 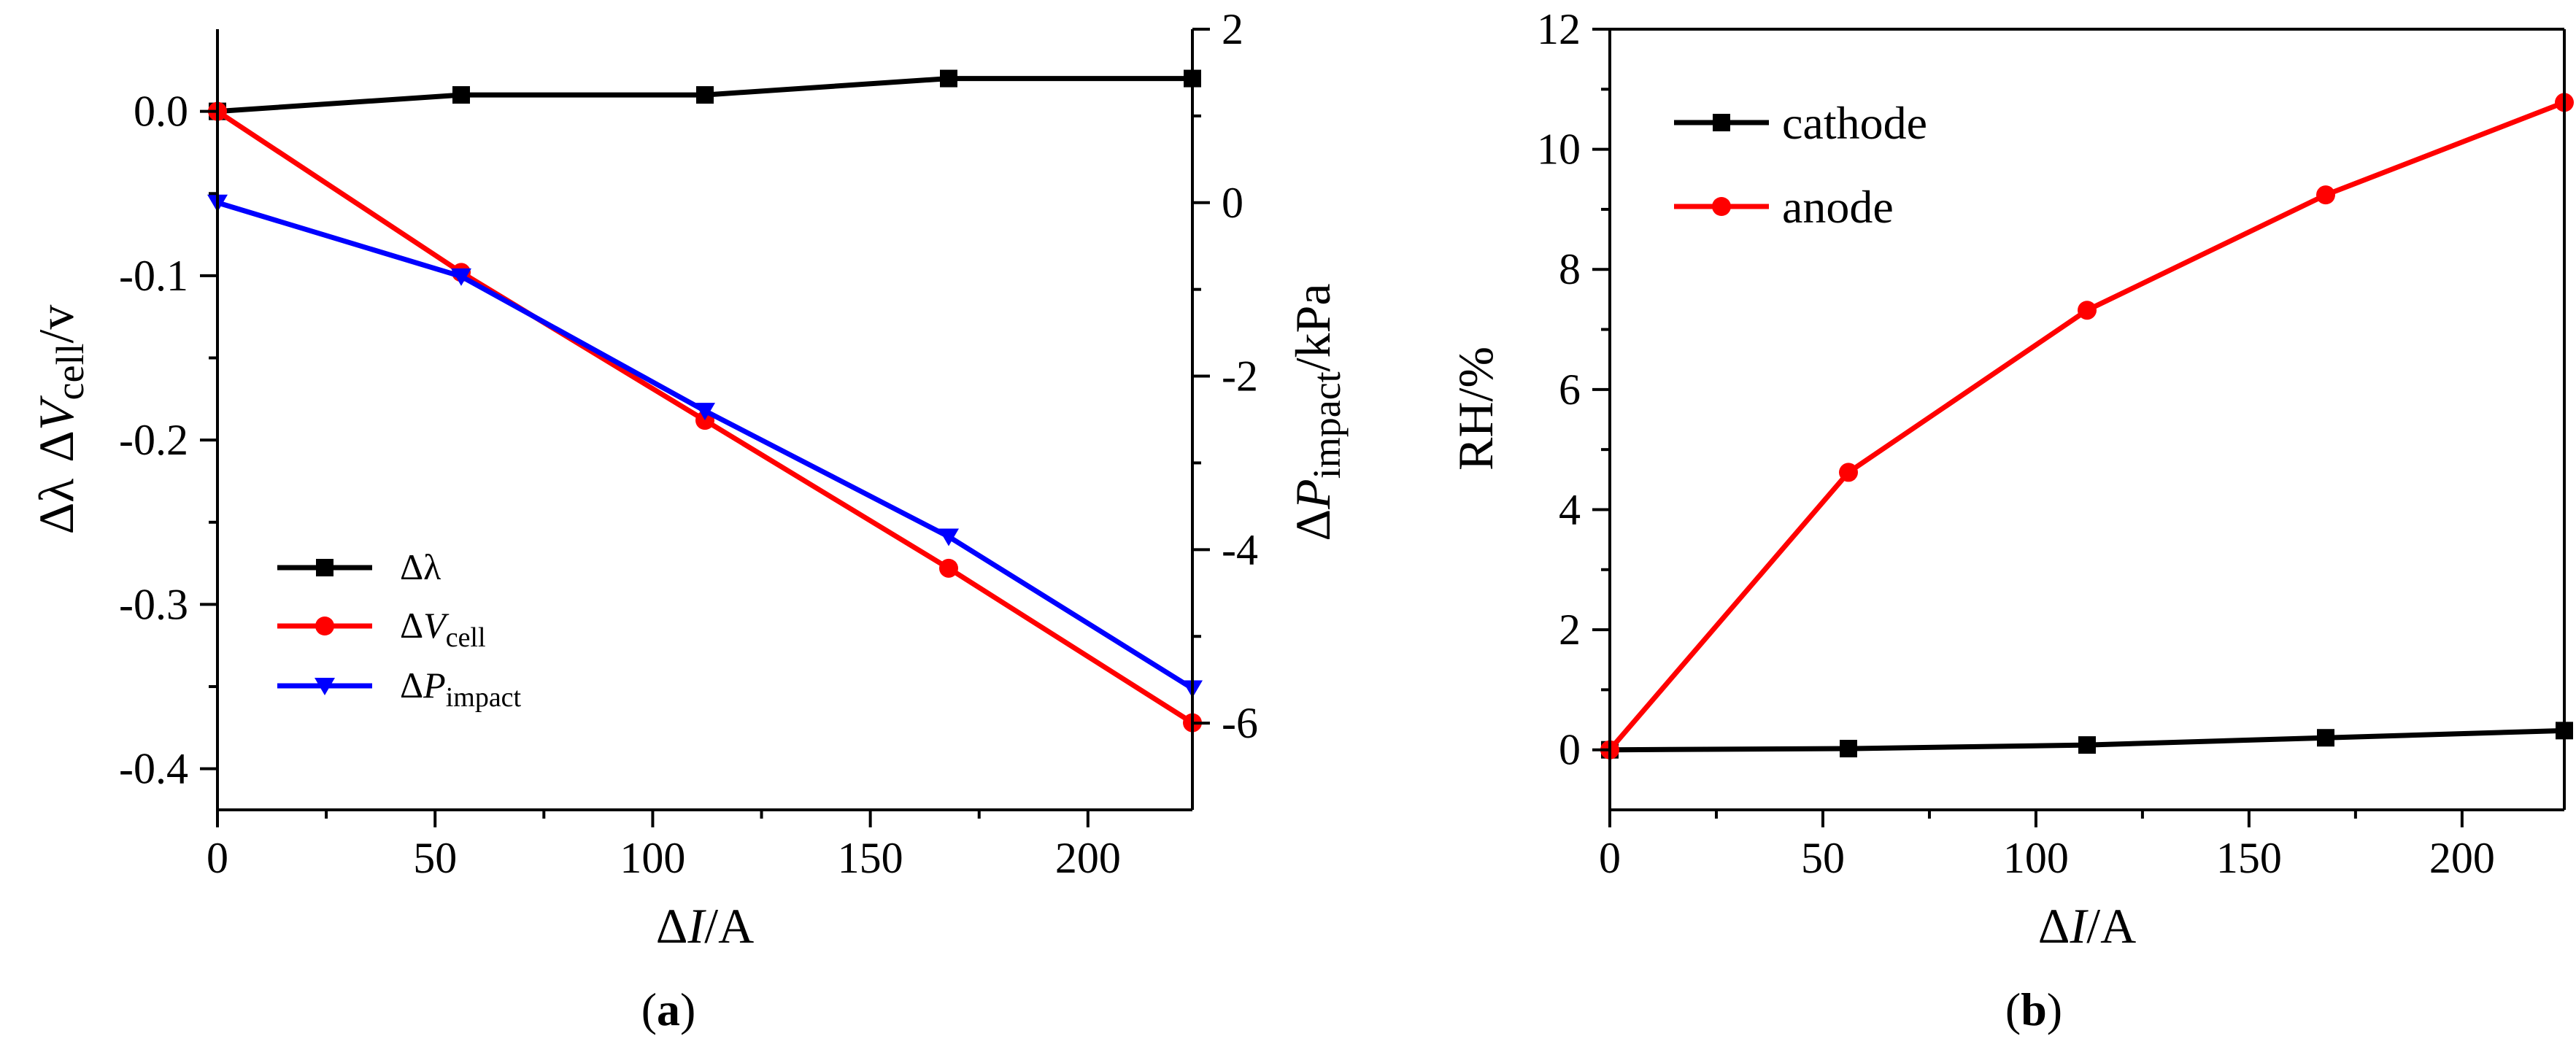 What do you see at coordinates (870, 858) in the screenshot?
I see `panel-a-x-tick-label: 150` at bounding box center [870, 858].